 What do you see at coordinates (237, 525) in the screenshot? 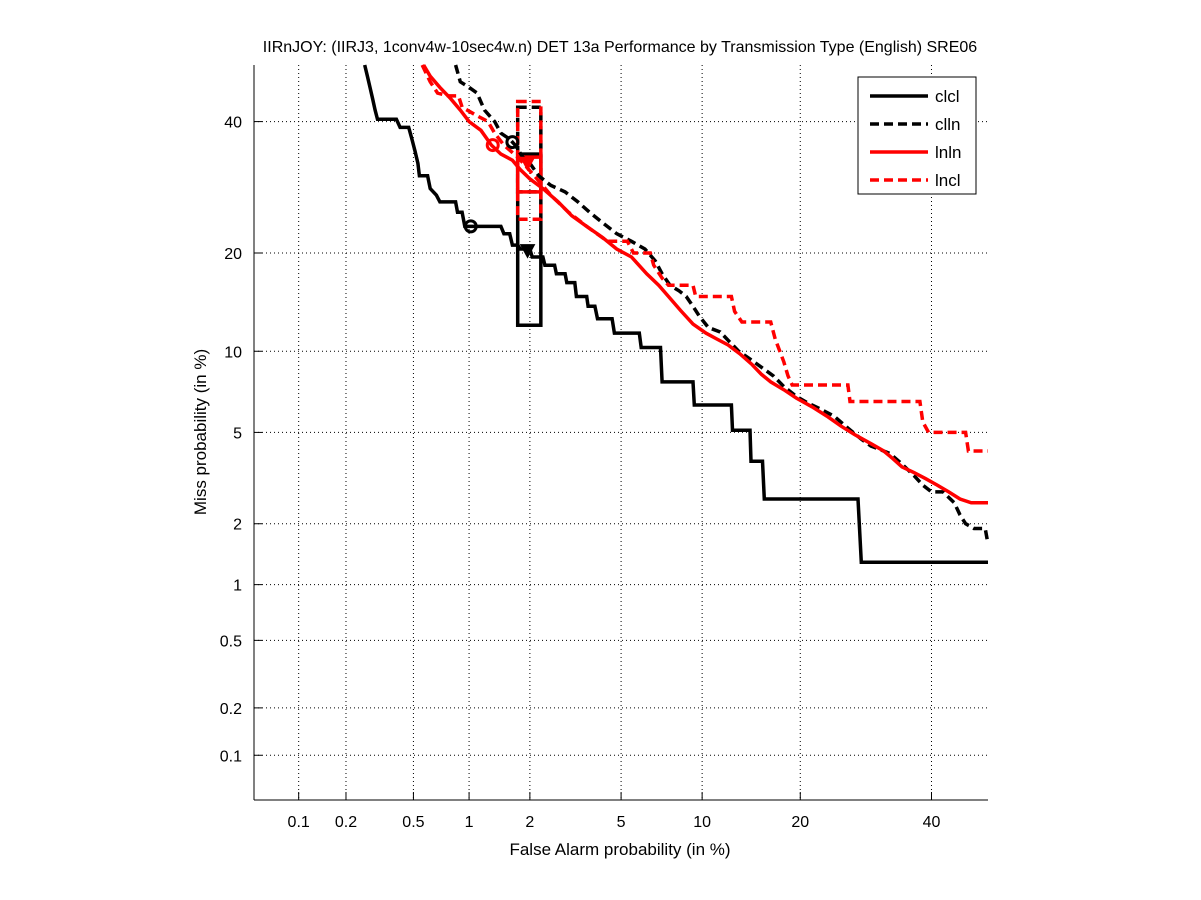
I see `y-tick-label: 2` at bounding box center [237, 525].